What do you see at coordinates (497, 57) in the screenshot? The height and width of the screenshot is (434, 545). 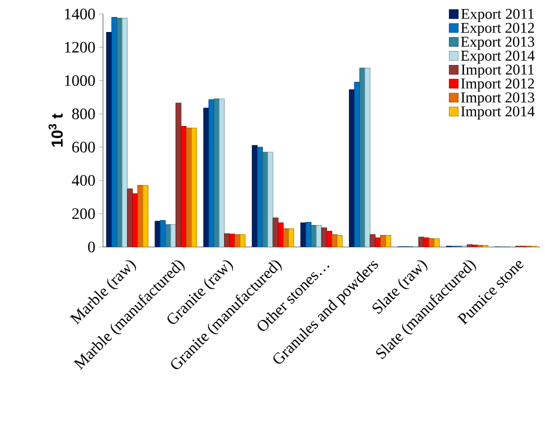 I see `legend-label: Export 2014` at bounding box center [497, 57].